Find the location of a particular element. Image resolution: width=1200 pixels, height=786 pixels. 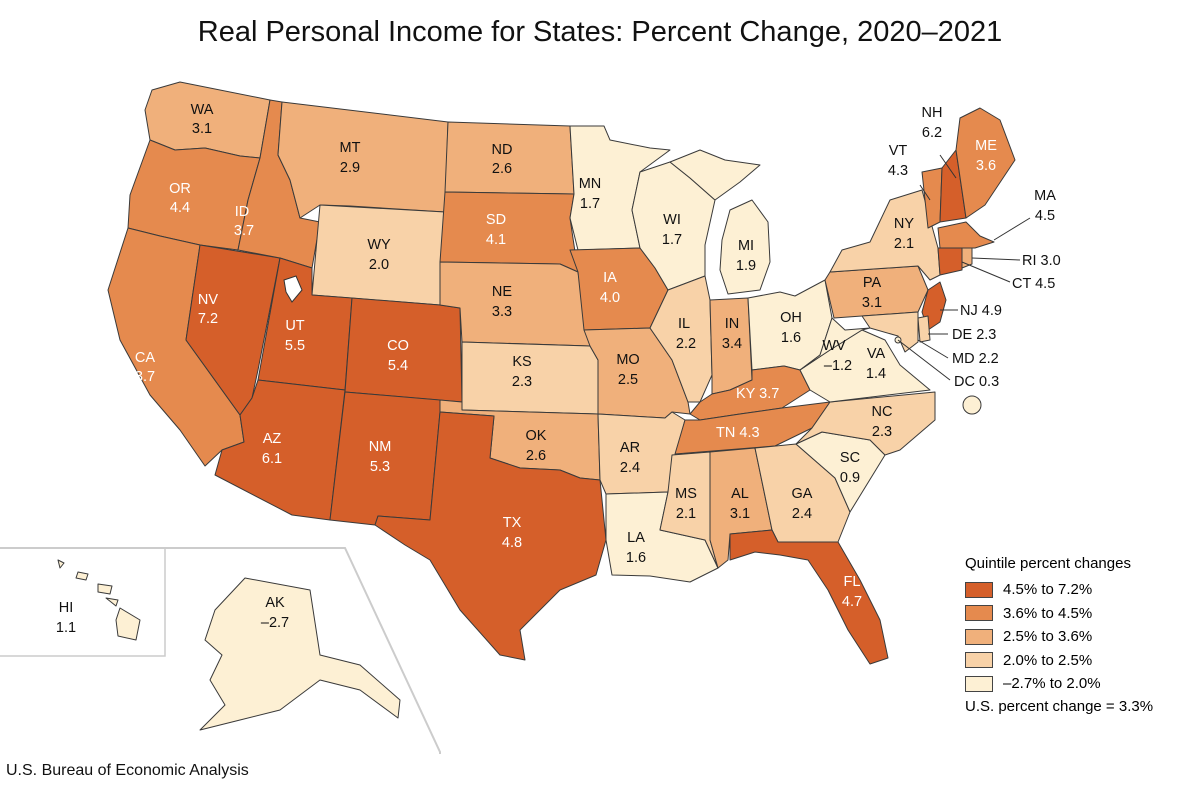

source-credit: U.S. Bureau of Economic Analysis is located at coordinates (127, 770).